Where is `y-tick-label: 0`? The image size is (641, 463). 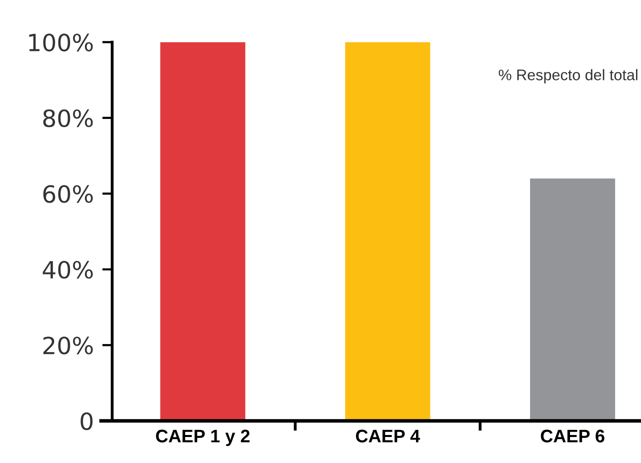 y-tick-label: 0 is located at coordinates (86, 421).